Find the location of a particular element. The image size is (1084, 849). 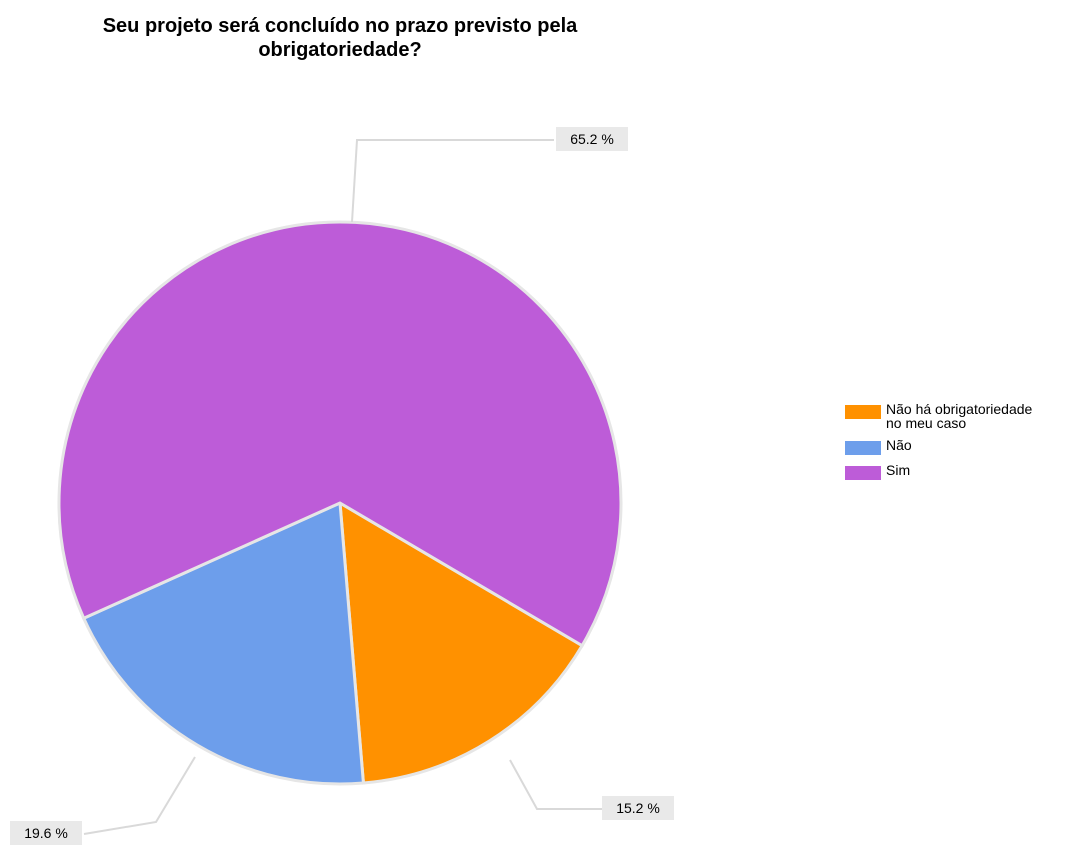

legend-label: Não há obrigatoriedade no meu caso is located at coordinates (981, 416).